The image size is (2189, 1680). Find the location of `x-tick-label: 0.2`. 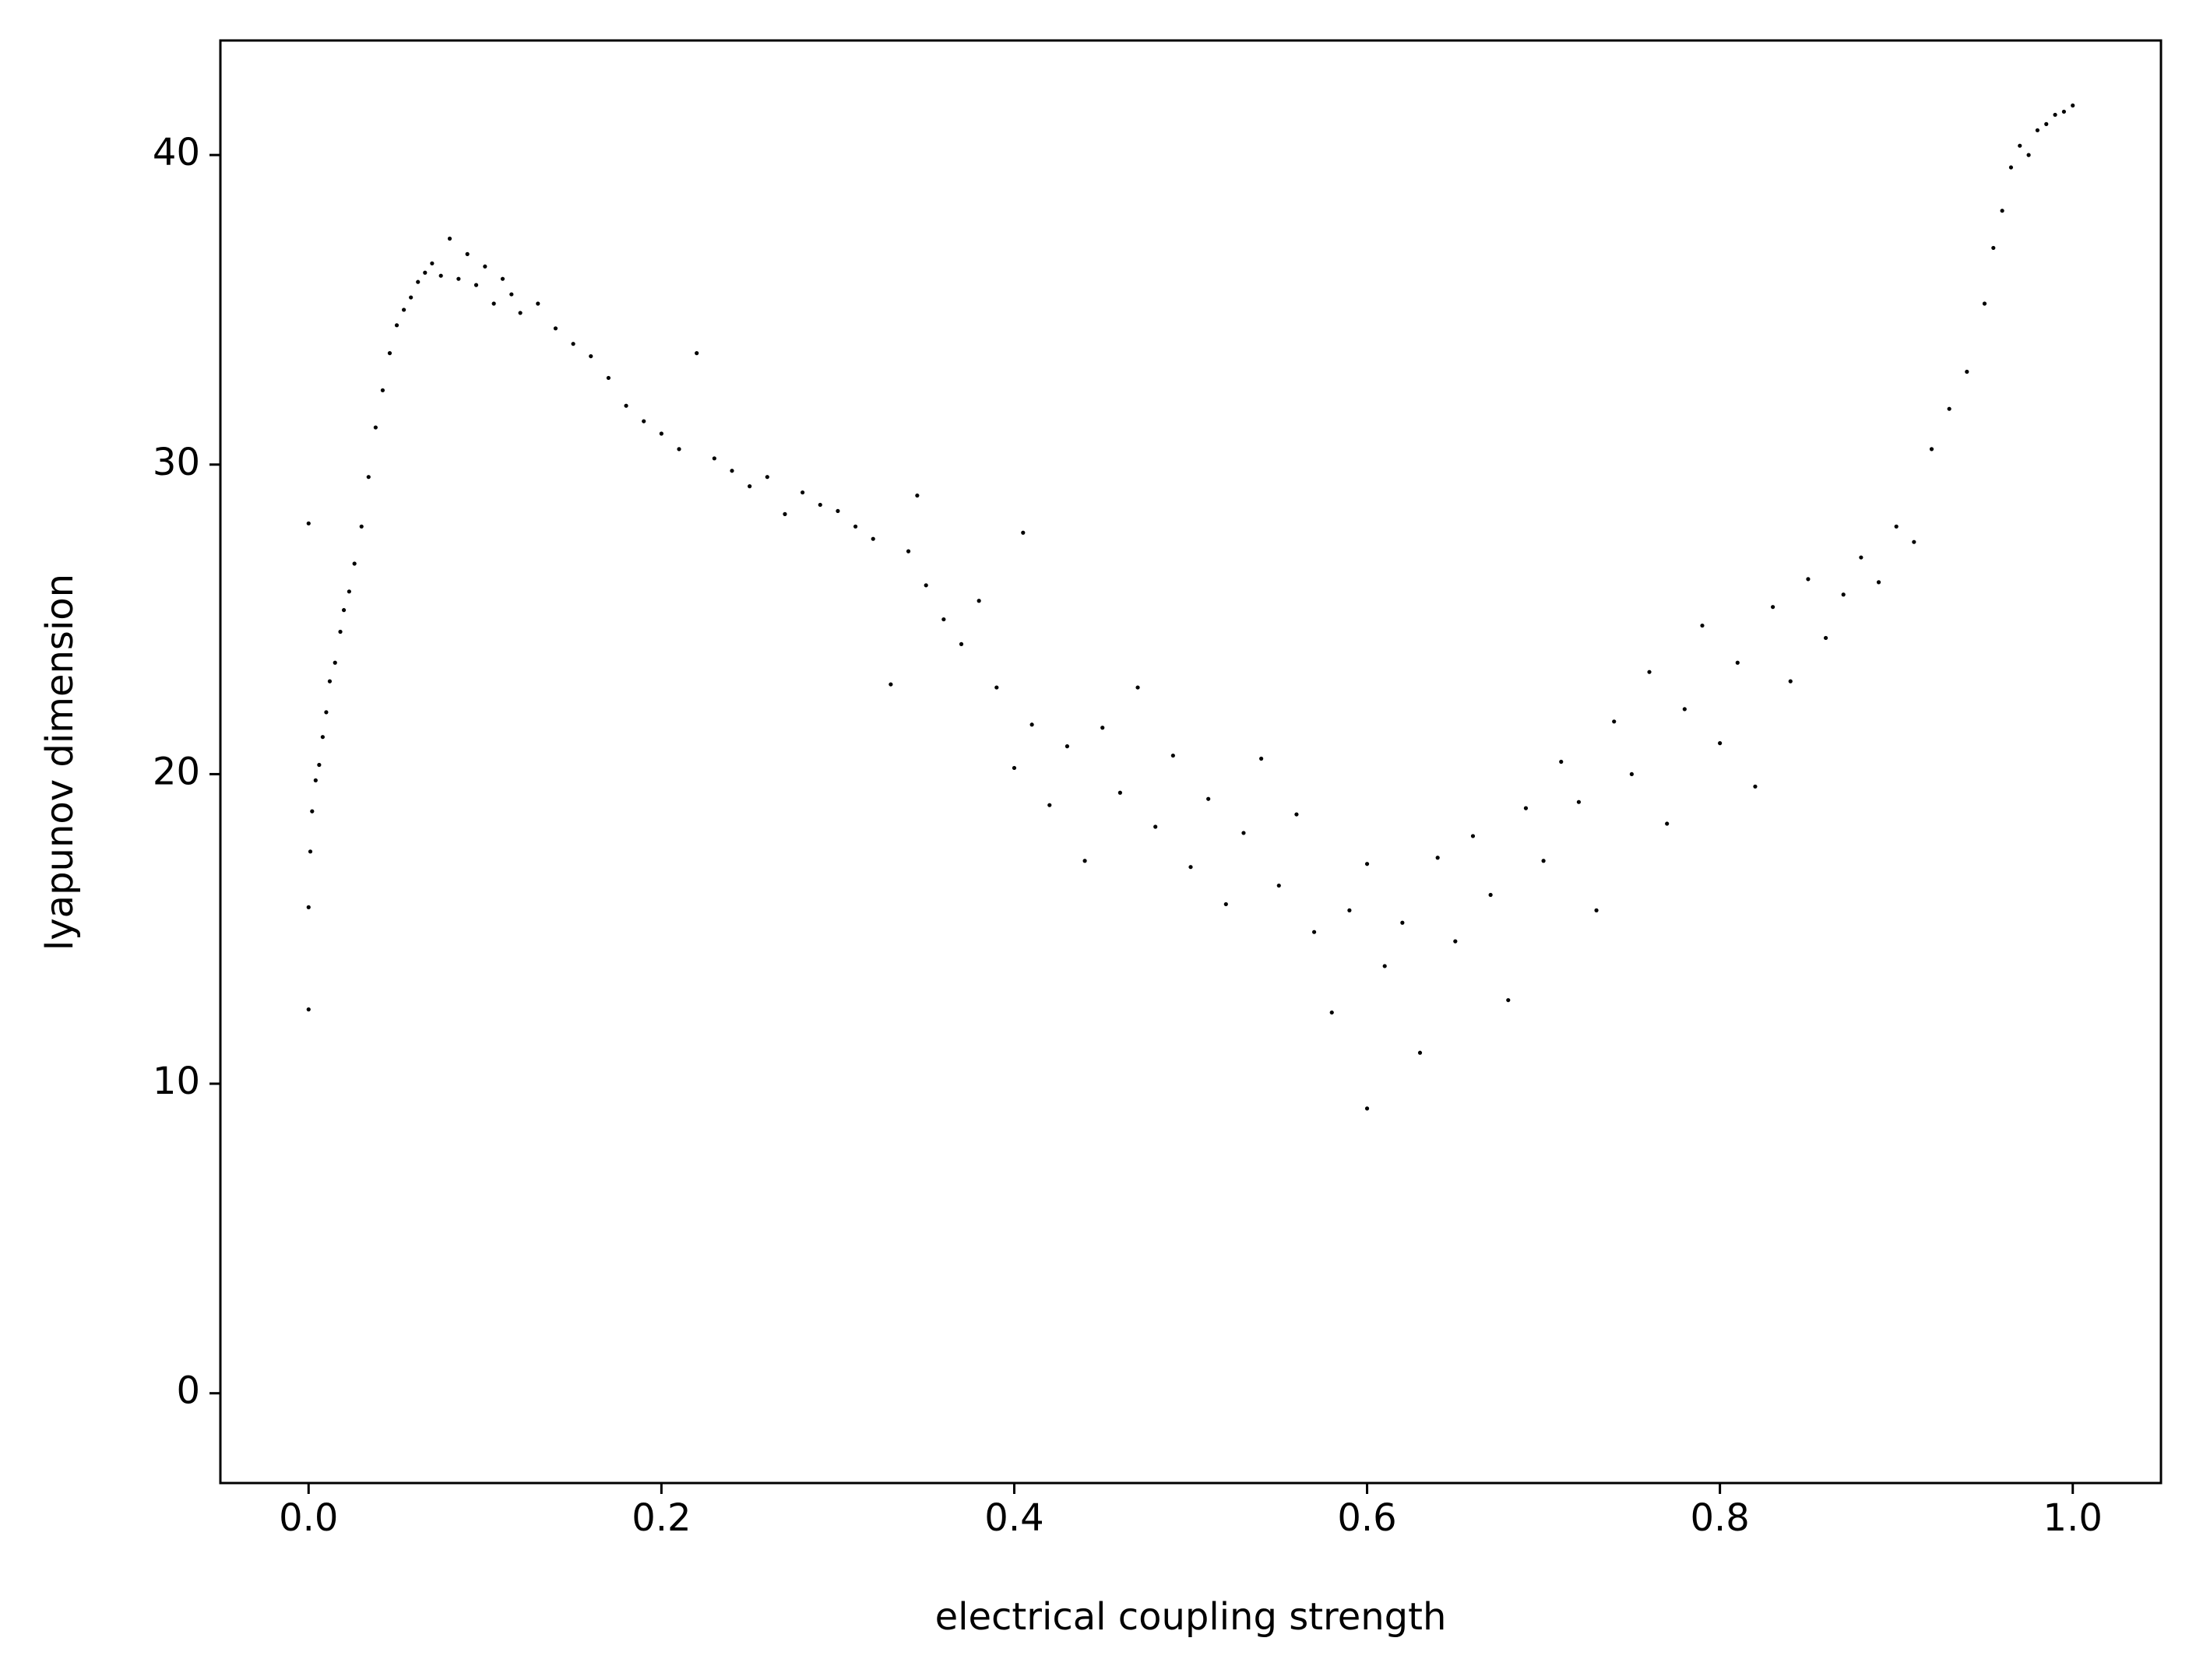

x-tick-label: 0.2 is located at coordinates (661, 1518).